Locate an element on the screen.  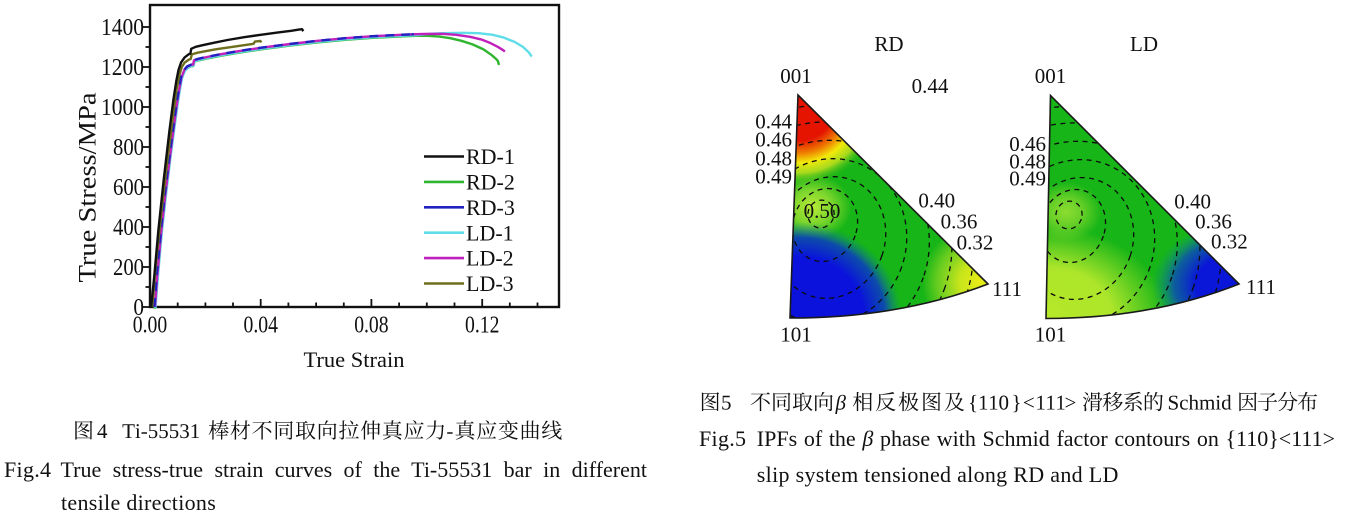
svg-text: RD-1 is located at coordinates (490, 156).